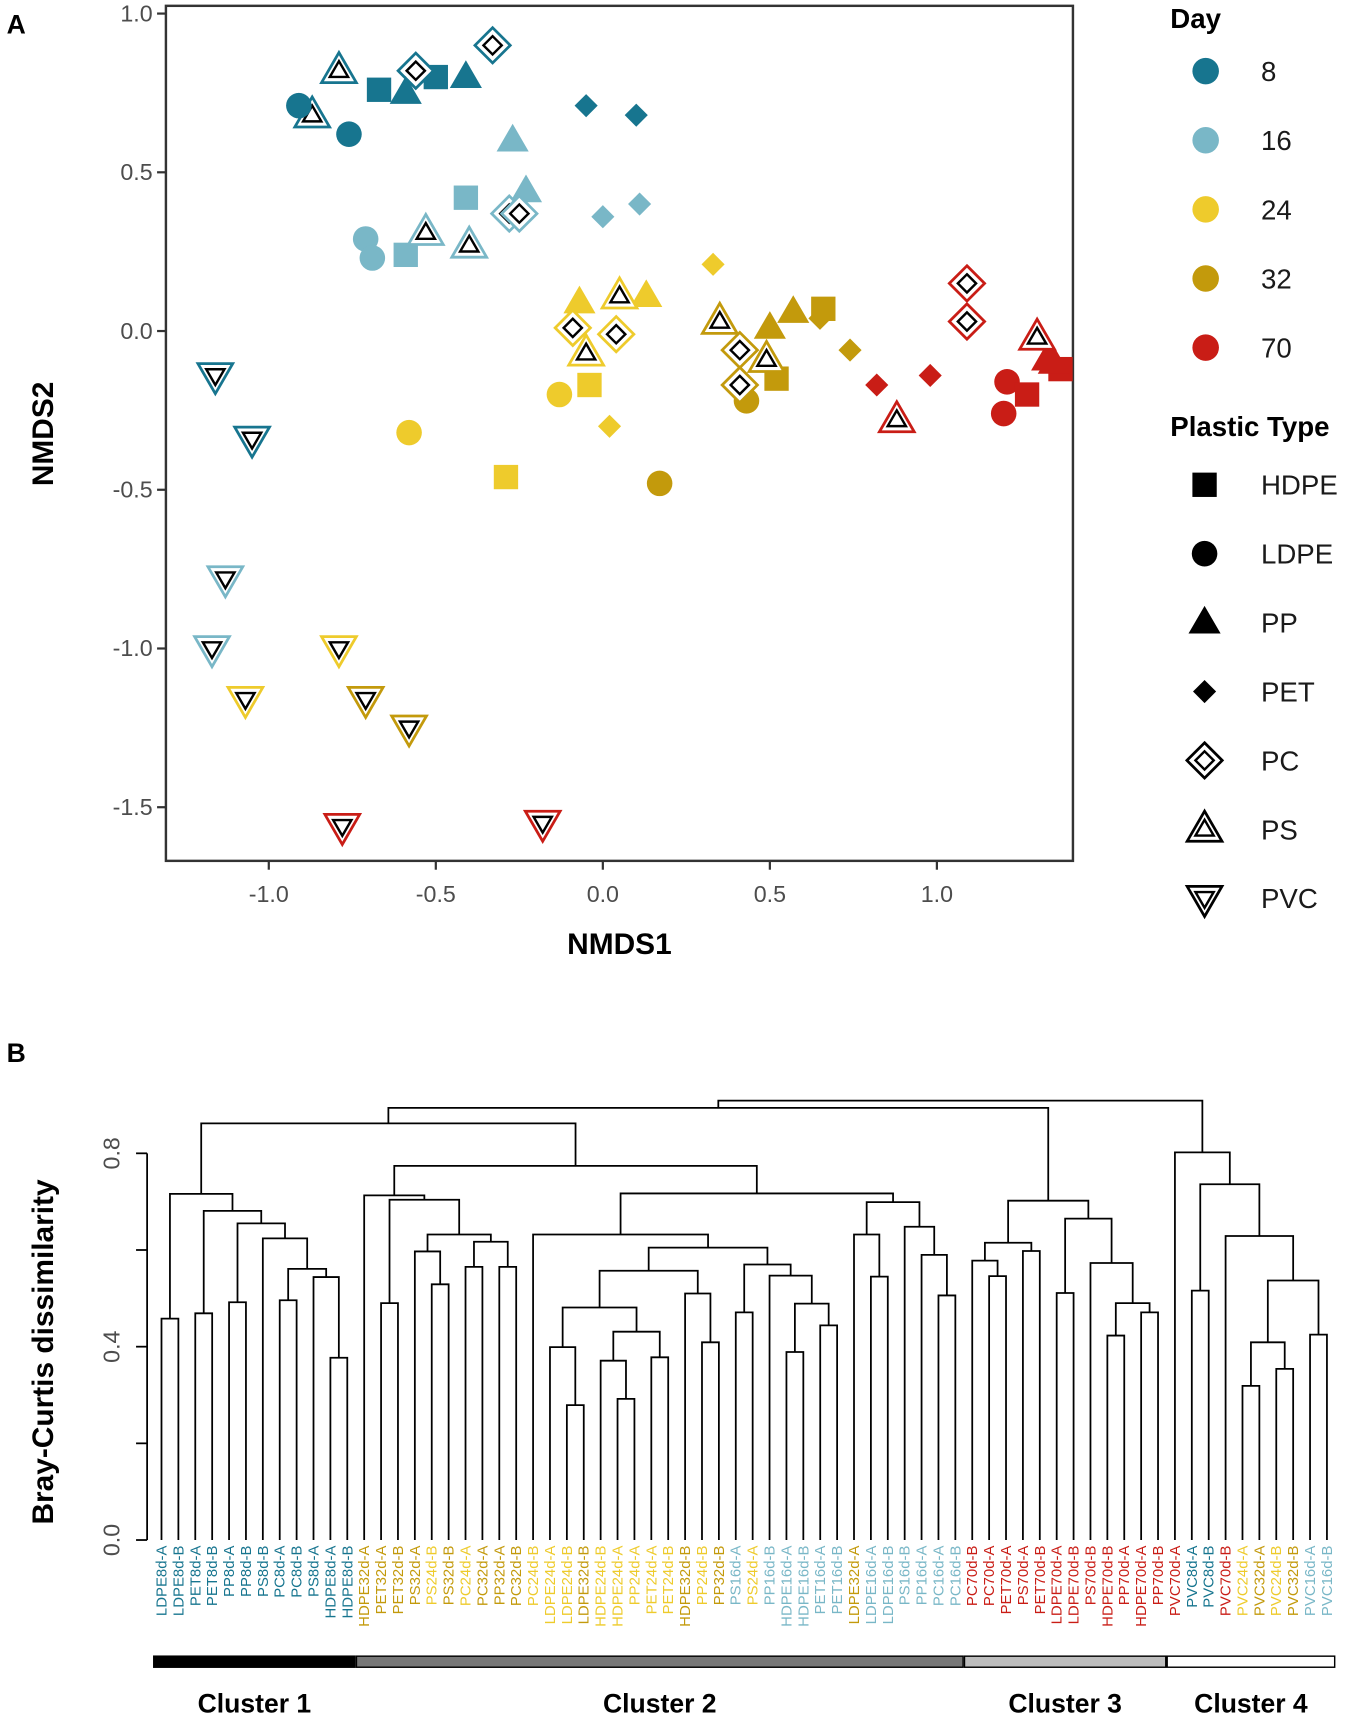 This screenshot has height=1735, width=1355. Describe the element at coordinates (339, 652) in the screenshot. I see `point-day24-pvc` at that location.